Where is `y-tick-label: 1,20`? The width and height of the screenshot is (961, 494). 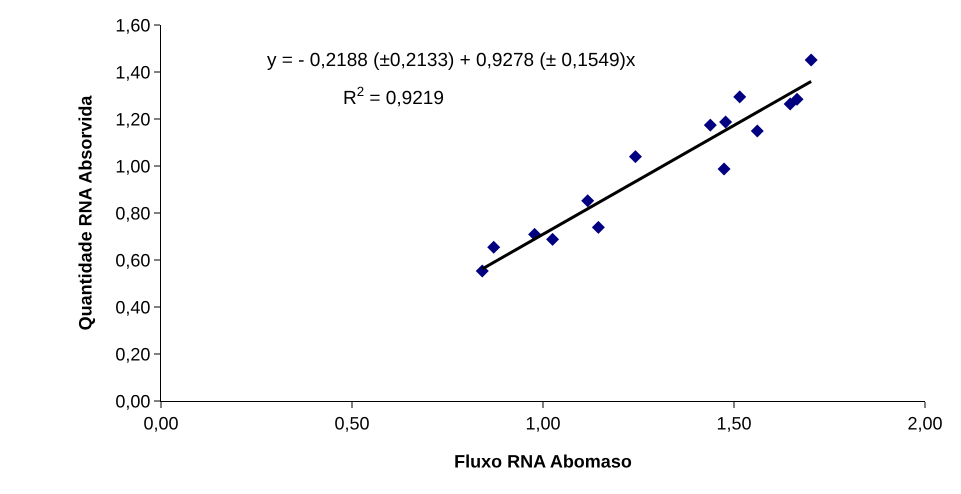
y-tick-label: 1,20 is located at coordinates (132, 119).